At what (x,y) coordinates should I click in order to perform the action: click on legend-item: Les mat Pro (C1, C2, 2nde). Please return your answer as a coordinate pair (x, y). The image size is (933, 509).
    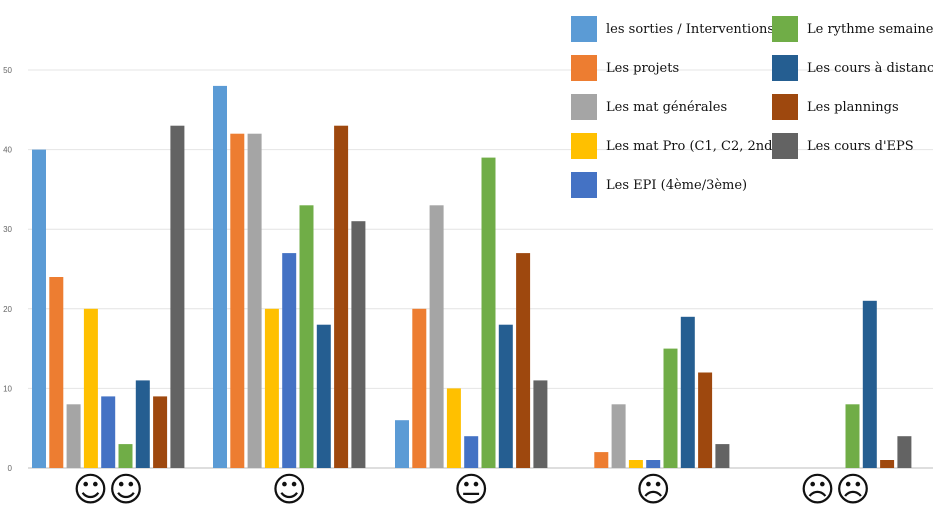
    Looking at the image, I should click on (678, 146).